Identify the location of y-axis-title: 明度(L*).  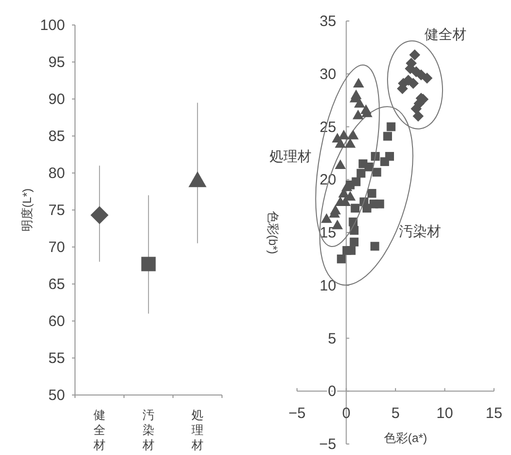
(27, 210).